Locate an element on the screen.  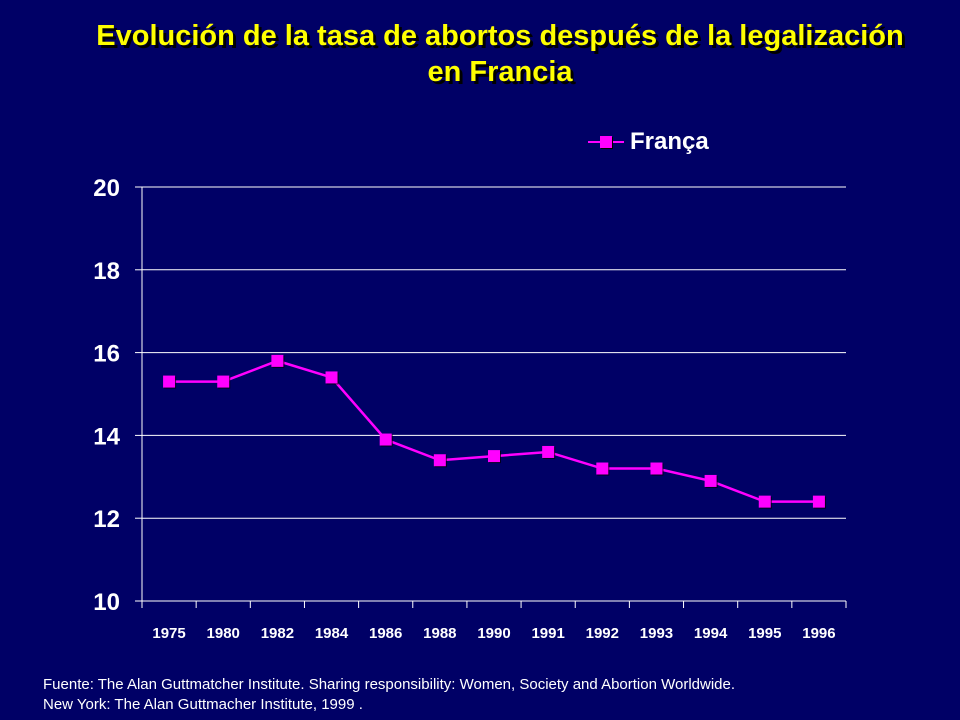
y-tick-label-10: 10 is located at coordinates (106, 602).